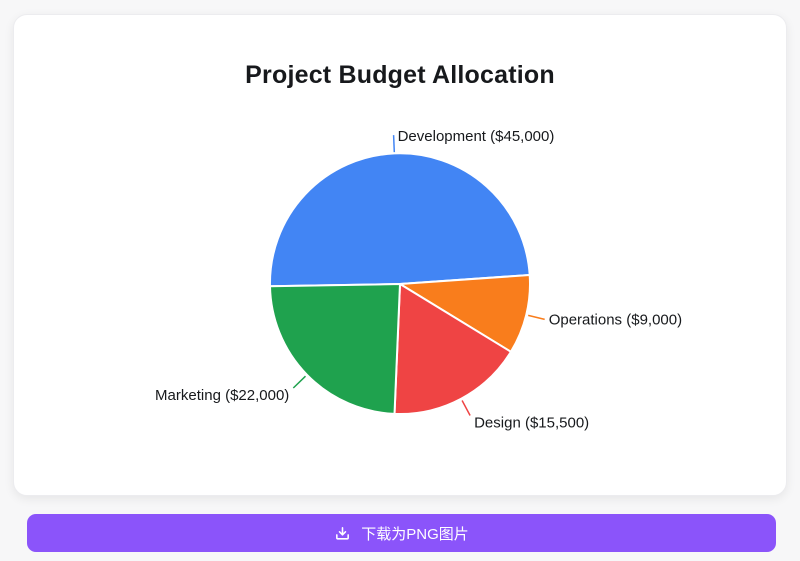 This screenshot has width=800, height=561. What do you see at coordinates (615, 319) in the screenshot?
I see `pie-label-operations: Operations ($9,000)` at bounding box center [615, 319].